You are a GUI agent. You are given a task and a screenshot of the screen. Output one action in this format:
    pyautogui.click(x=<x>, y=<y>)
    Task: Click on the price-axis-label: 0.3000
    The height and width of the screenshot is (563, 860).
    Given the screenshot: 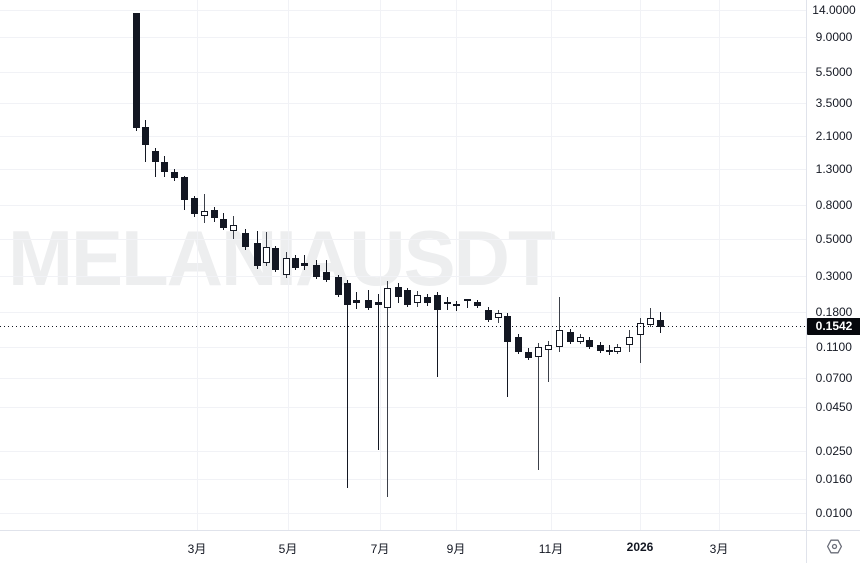 What is the action you would take?
    pyautogui.click(x=834, y=276)
    